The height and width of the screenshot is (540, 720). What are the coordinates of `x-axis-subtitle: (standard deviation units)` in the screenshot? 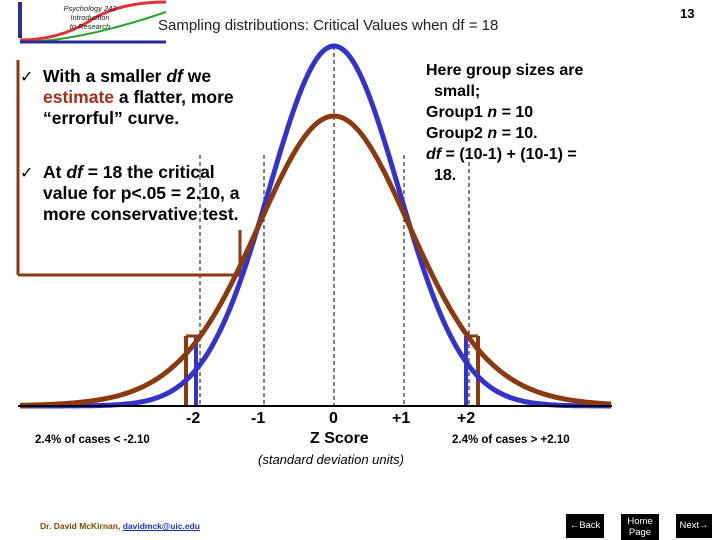 It's located at (331, 459).